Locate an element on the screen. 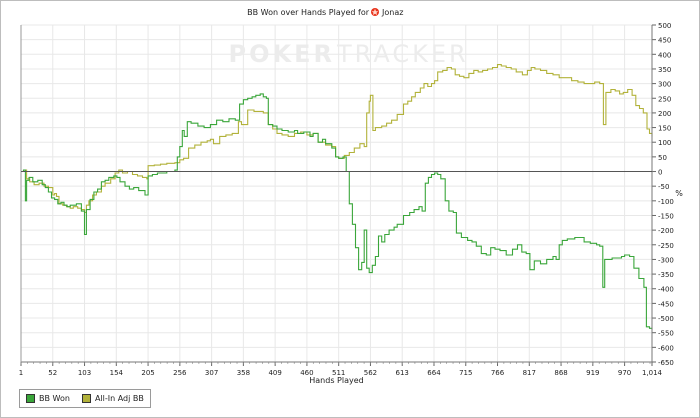 This screenshot has width=700, height=418. y-tick-label: -50 is located at coordinates (663, 187).